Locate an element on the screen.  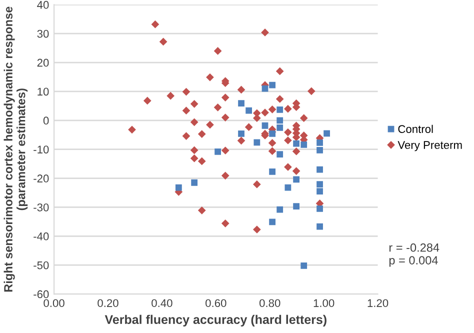
y-tick-label: 20 is located at coordinates (43, 62).